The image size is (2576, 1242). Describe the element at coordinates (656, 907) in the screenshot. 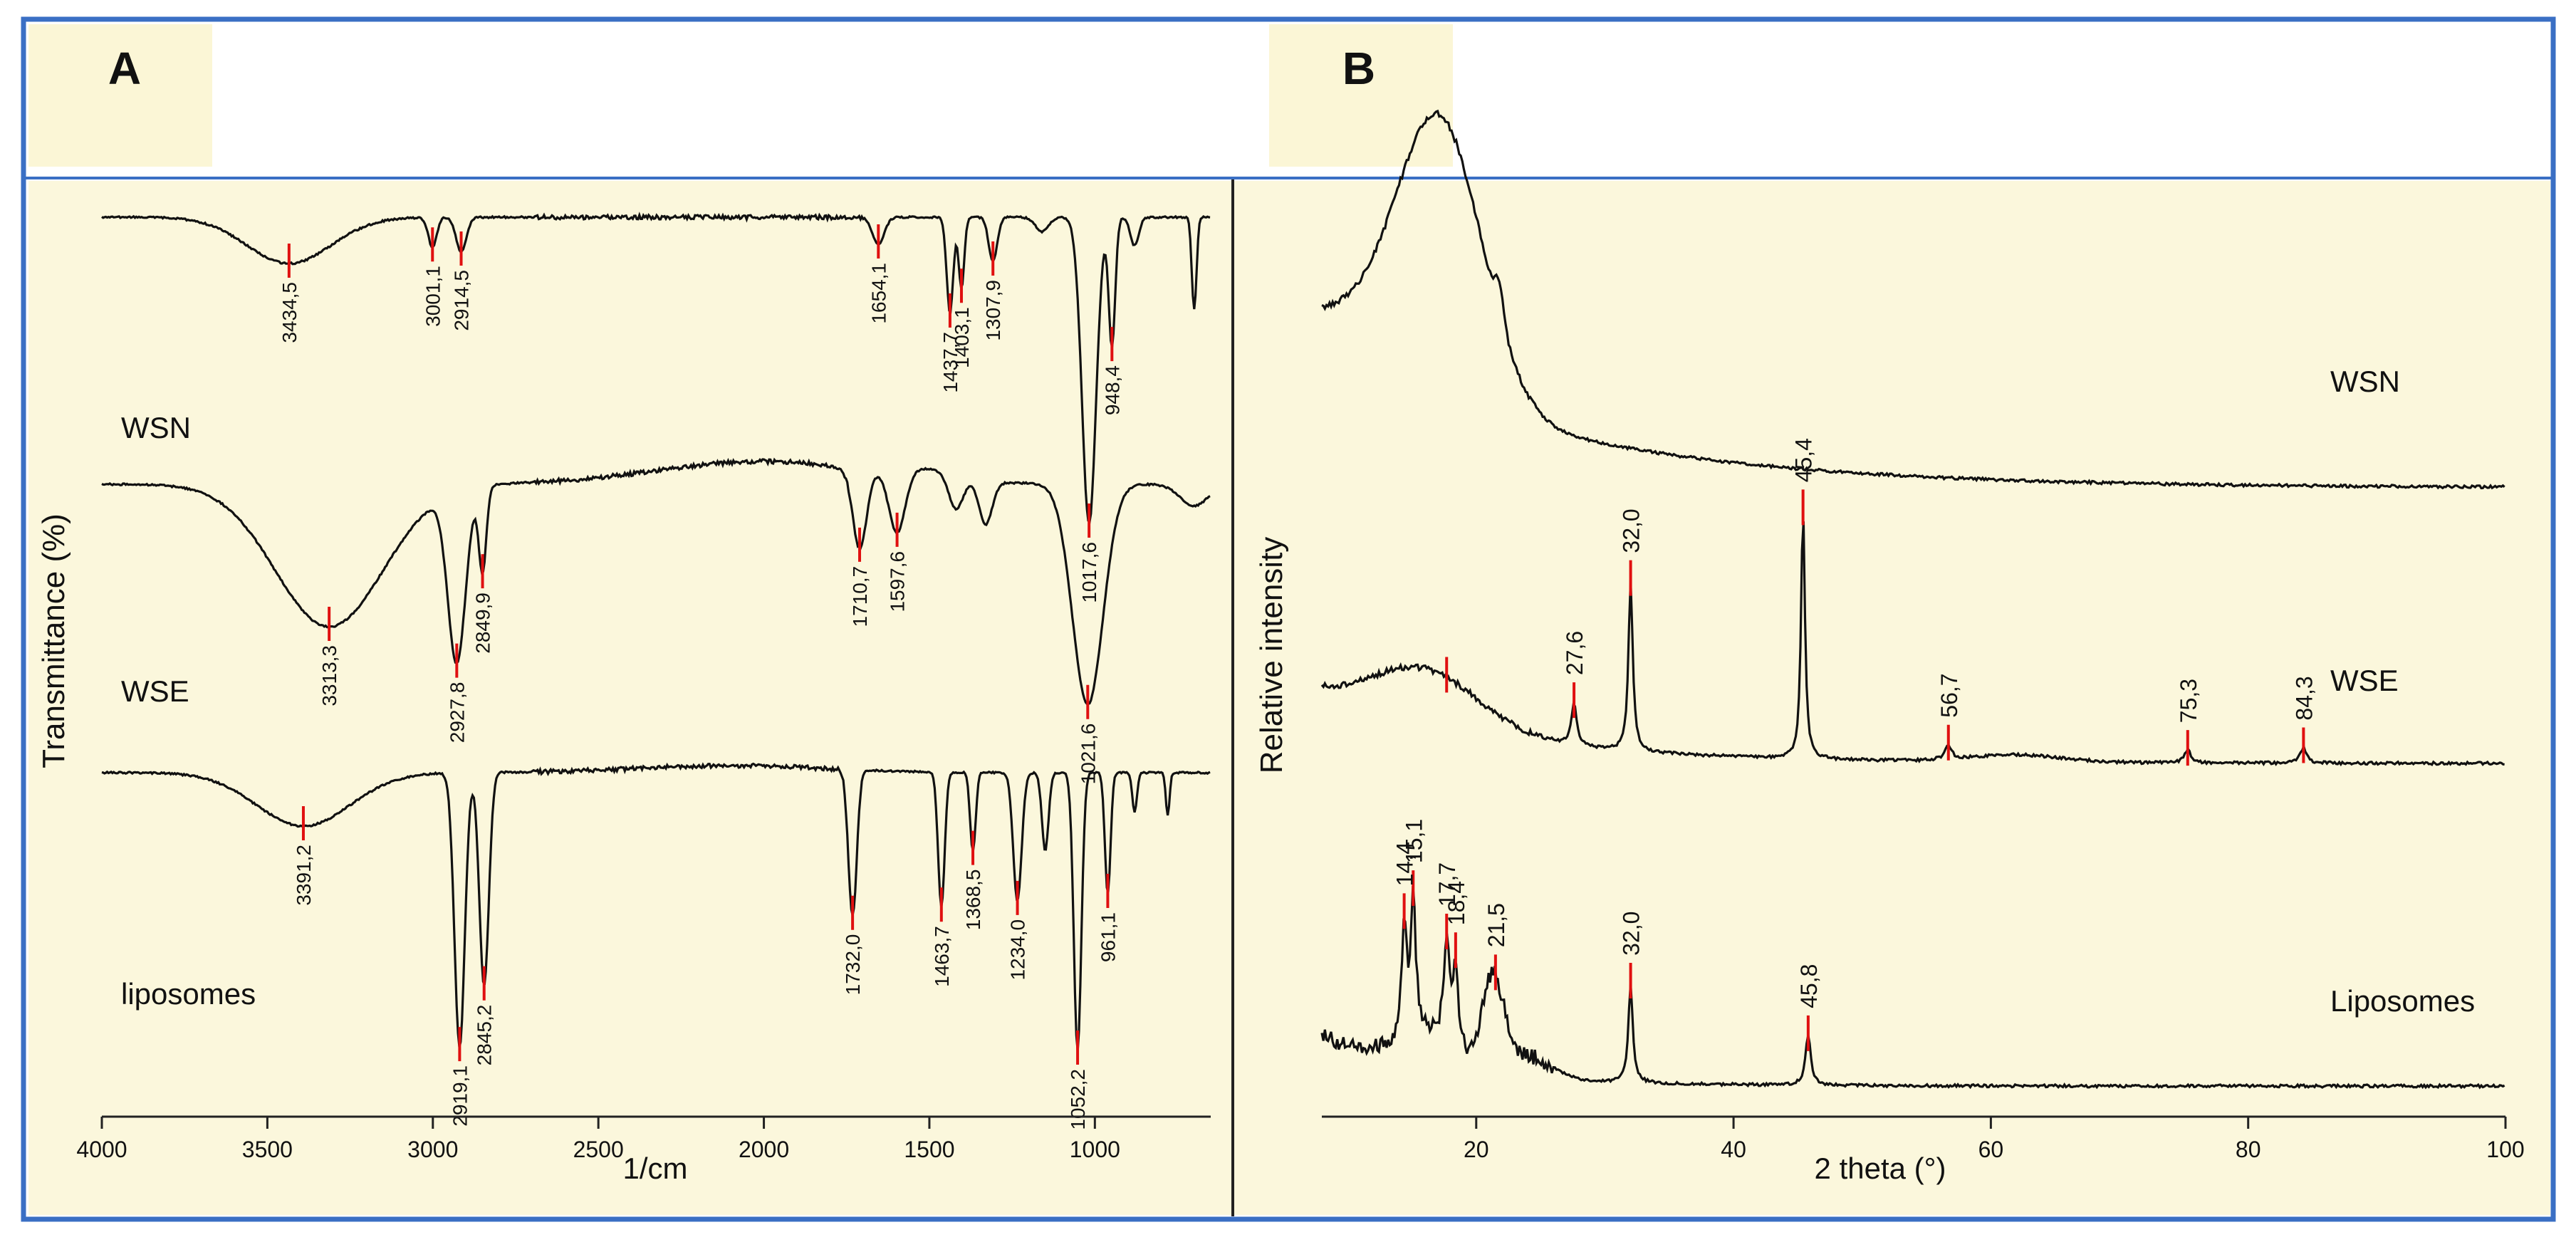

I see `ftir-trace-liposomes` at that location.